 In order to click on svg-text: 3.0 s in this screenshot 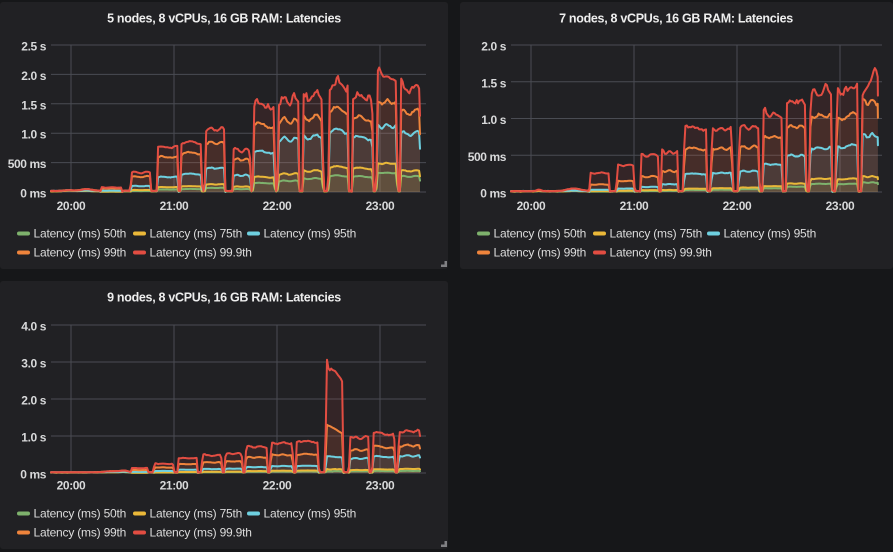, I will do `click(33, 364)`.